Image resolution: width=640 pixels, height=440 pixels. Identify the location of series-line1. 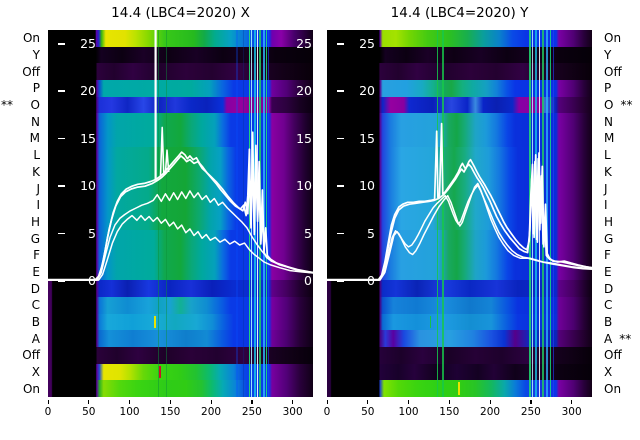
(180, 206).